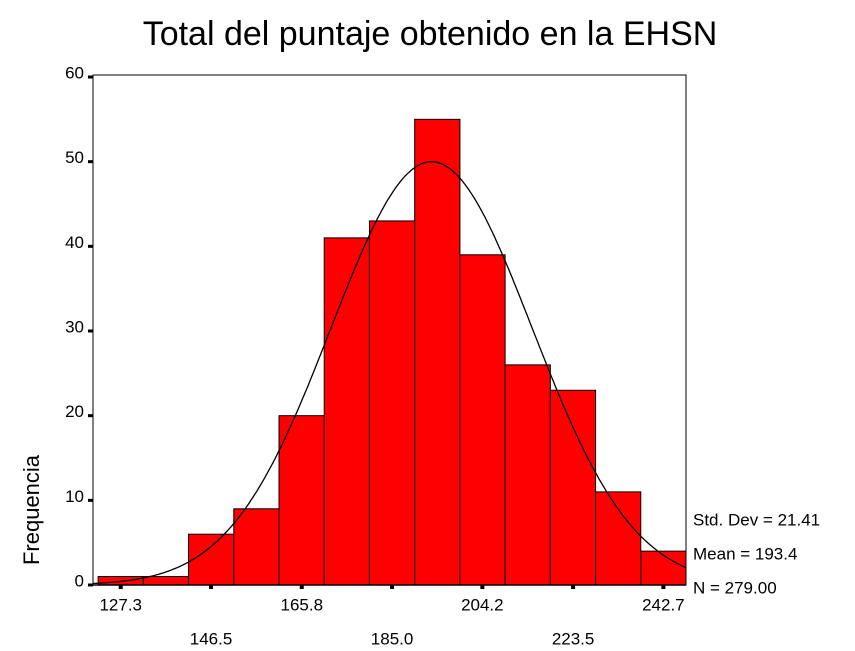 This screenshot has height=651, width=855. What do you see at coordinates (735, 587) in the screenshot?
I see `stat-annotation: N = 279.00` at bounding box center [735, 587].